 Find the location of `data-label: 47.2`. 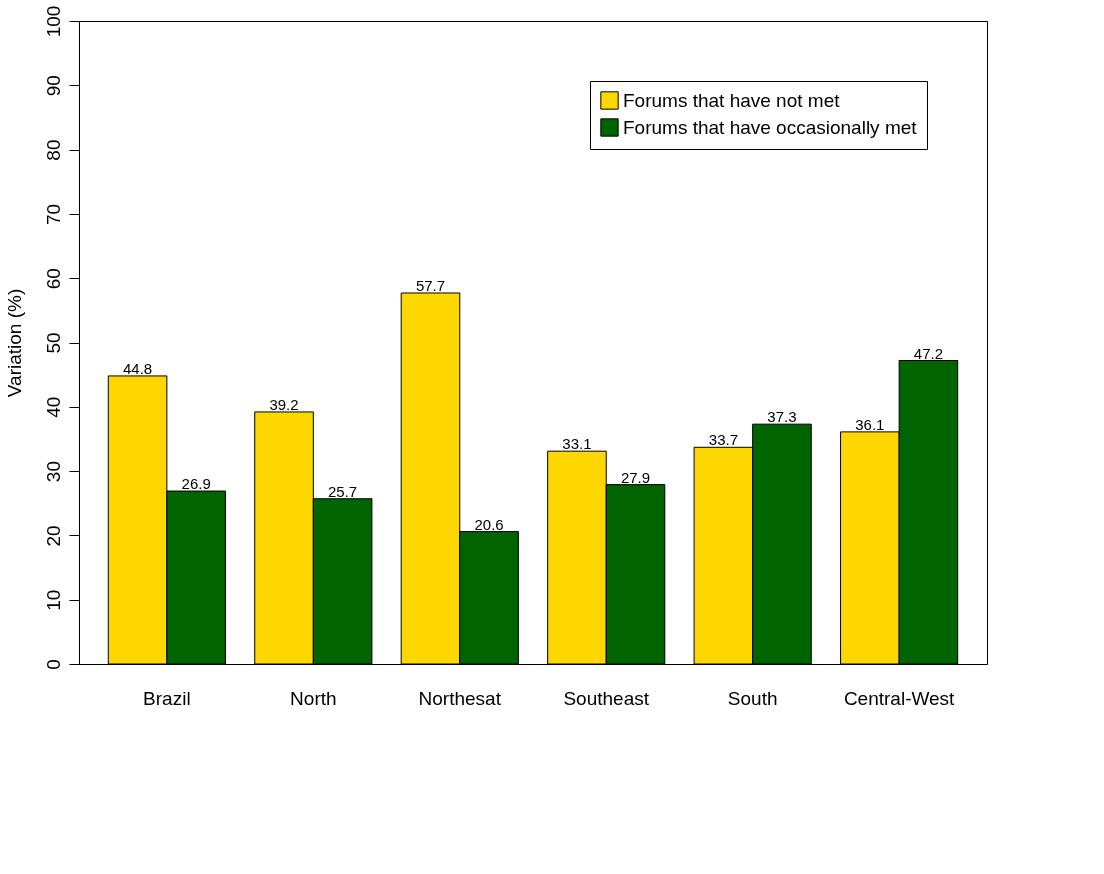

data-label: 47.2 is located at coordinates (928, 353).